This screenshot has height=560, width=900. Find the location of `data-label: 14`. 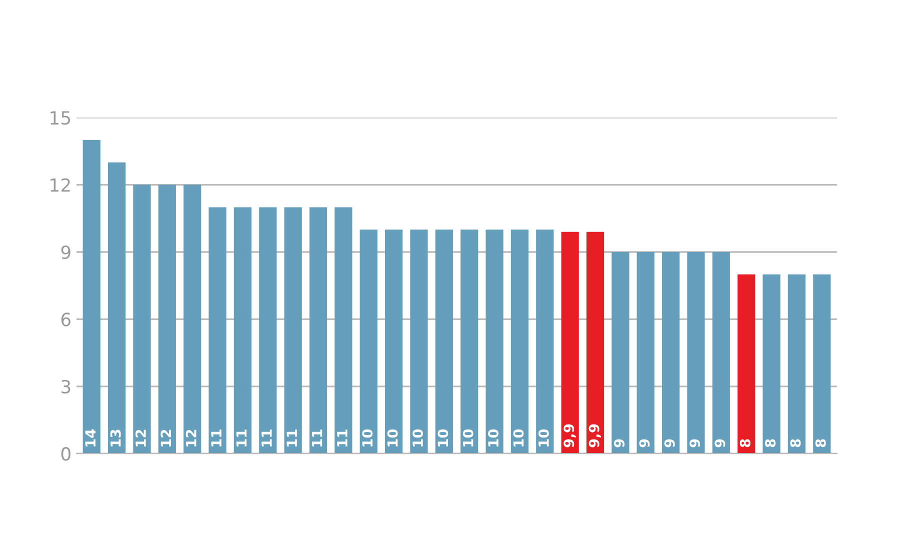

data-label: 14 is located at coordinates (90, 437).